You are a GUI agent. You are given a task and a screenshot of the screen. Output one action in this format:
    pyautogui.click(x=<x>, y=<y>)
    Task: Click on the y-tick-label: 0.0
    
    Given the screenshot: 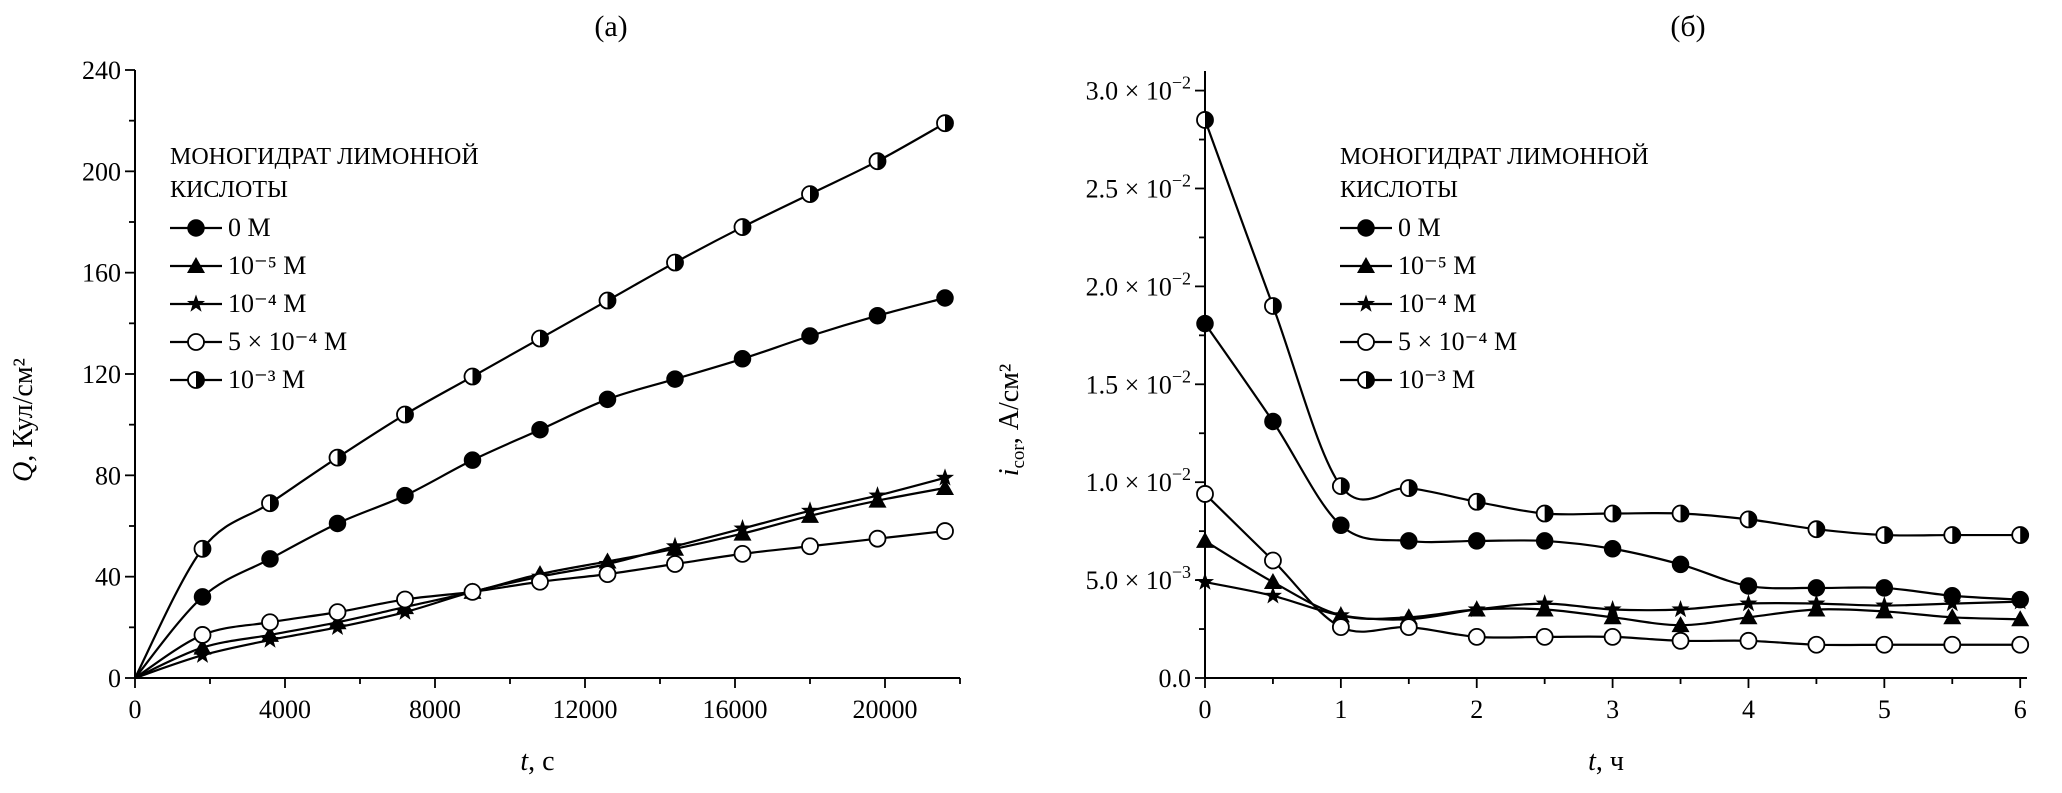 What is the action you would take?
    pyautogui.click(x=1175, y=678)
    